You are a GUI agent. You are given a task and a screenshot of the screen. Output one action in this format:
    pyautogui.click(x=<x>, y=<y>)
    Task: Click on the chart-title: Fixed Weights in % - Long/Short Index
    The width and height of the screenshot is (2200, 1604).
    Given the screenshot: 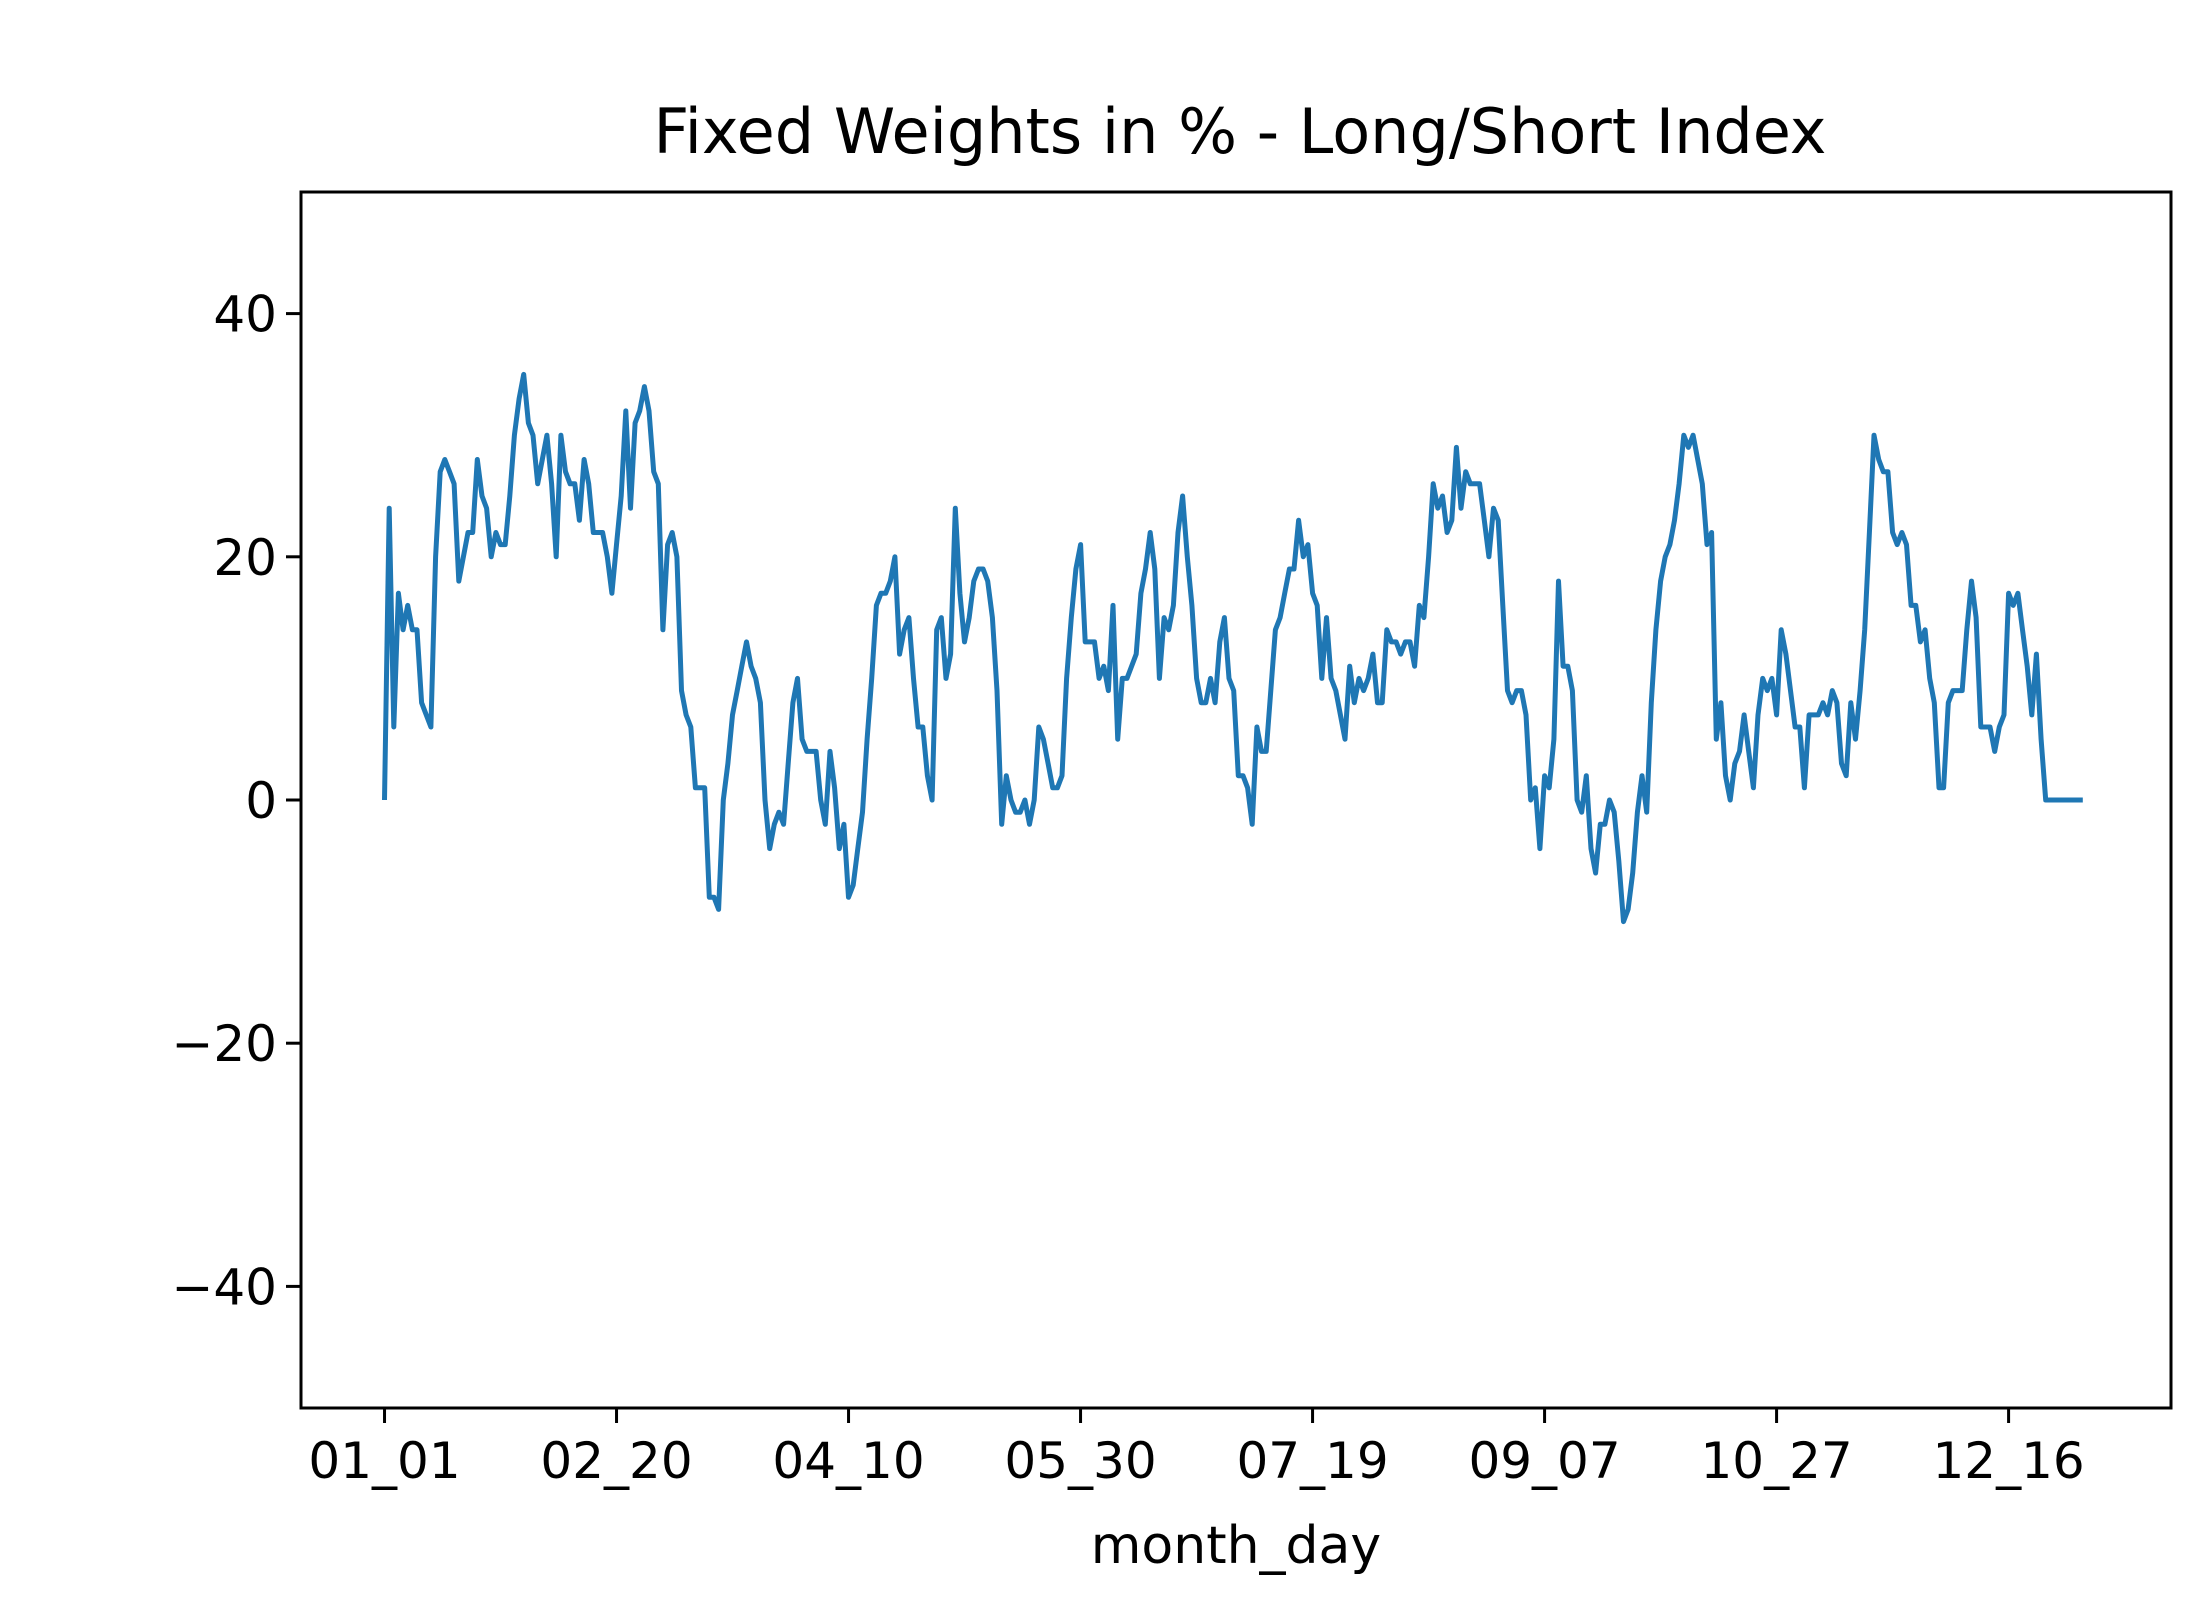 What is the action you would take?
    pyautogui.click(x=1239, y=131)
    